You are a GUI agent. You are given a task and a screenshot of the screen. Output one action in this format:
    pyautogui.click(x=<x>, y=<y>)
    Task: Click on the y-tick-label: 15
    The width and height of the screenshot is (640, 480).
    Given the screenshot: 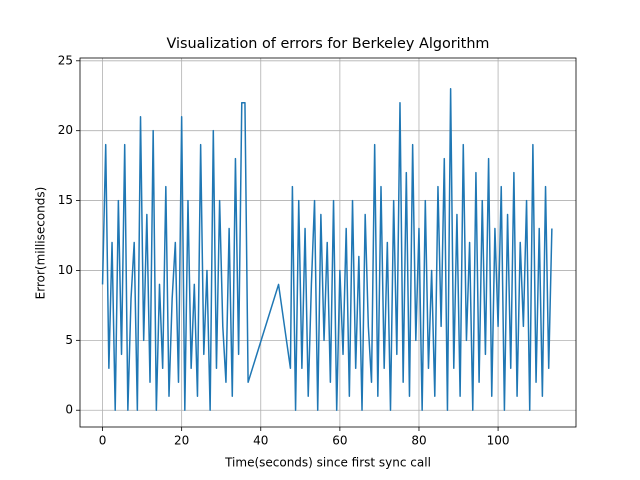 What is the action you would take?
    pyautogui.click(x=65, y=200)
    